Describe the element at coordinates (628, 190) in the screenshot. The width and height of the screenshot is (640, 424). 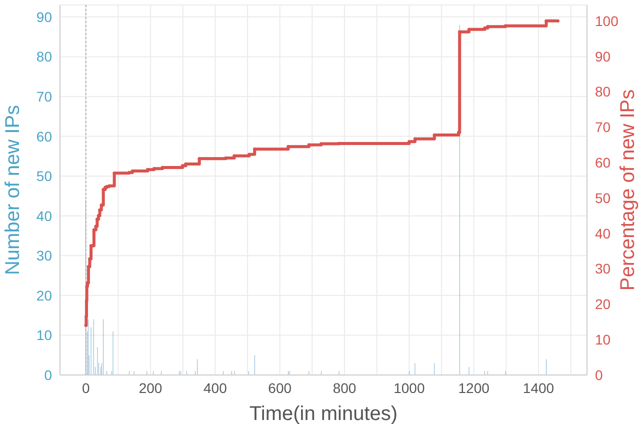
I see `y2-axis-title: Percentage of new IPs` at that location.